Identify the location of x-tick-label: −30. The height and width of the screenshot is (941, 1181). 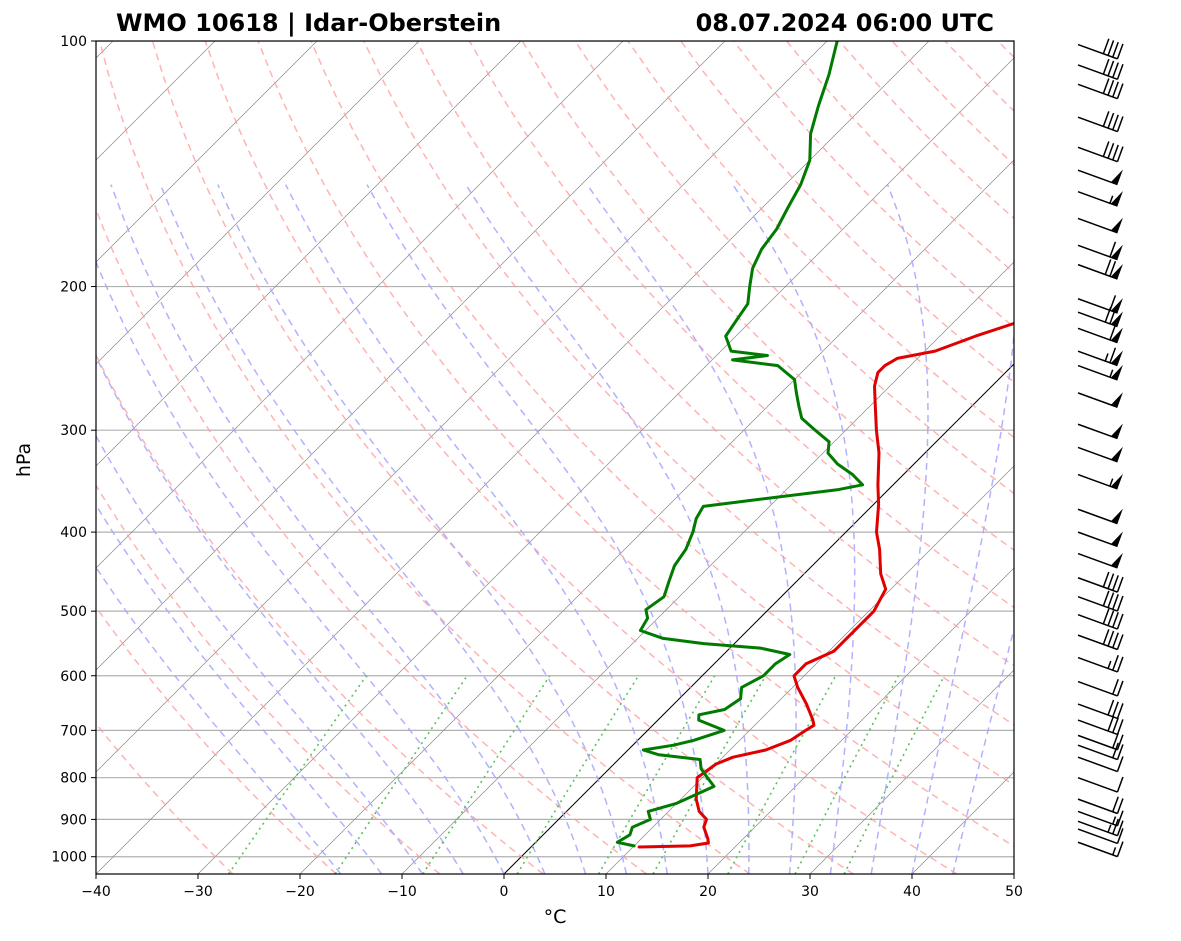
(198, 892).